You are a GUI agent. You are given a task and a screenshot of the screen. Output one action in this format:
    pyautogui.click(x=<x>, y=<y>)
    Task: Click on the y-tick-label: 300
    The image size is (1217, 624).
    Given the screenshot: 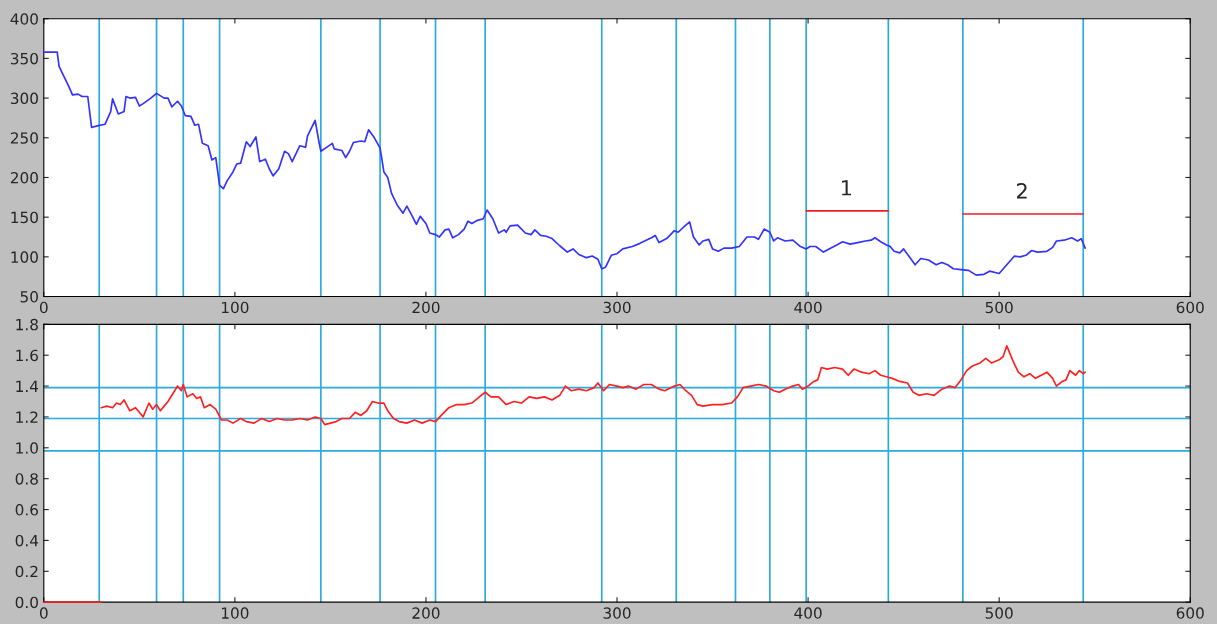 What is the action you would take?
    pyautogui.click(x=24, y=98)
    